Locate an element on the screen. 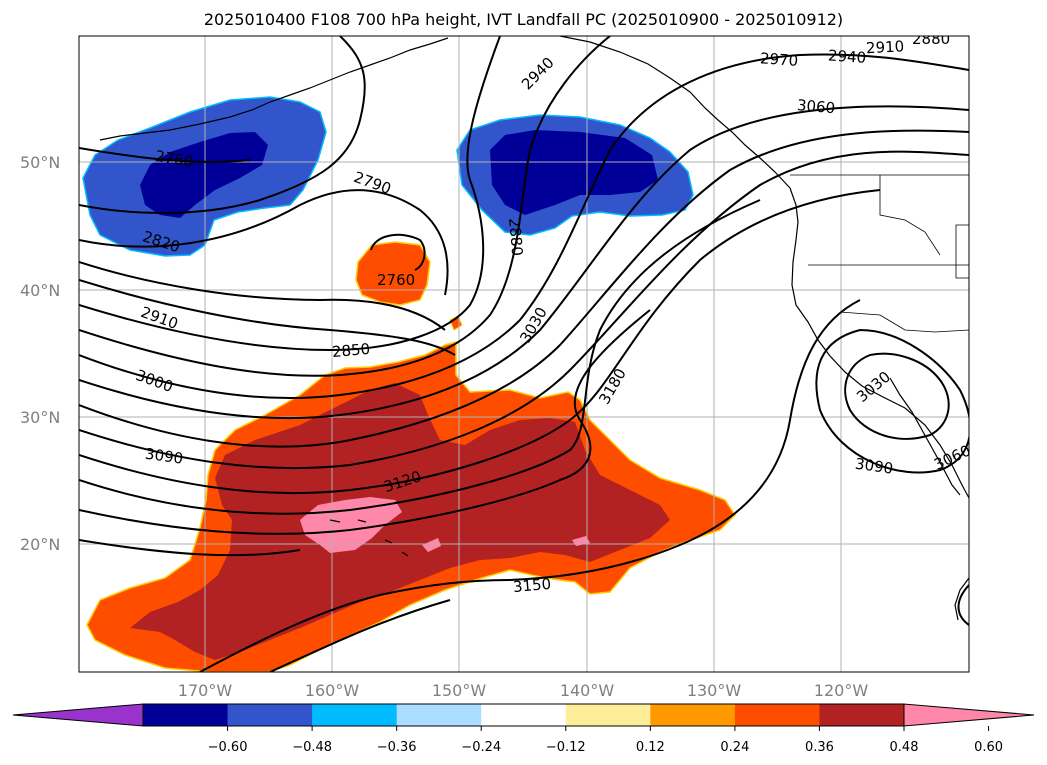  lat-label: 20°N is located at coordinates (40, 544).